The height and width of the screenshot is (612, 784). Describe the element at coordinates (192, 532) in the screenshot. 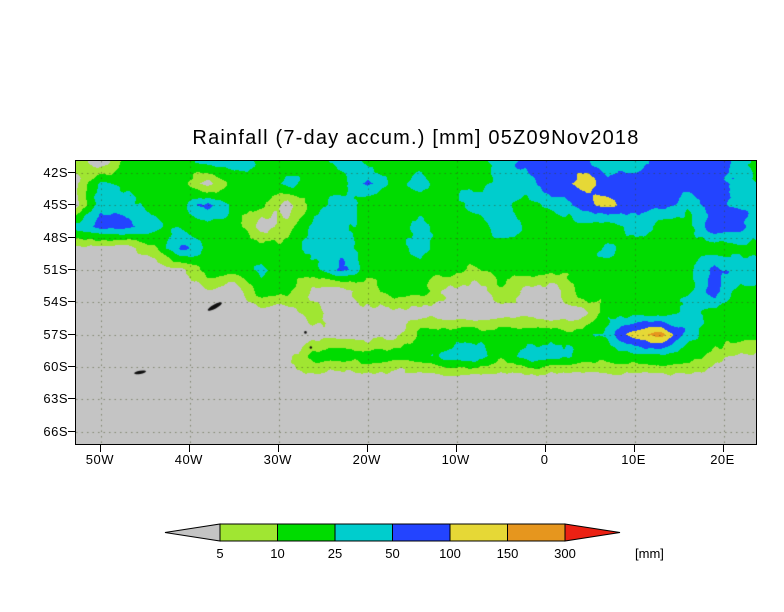

I see `colorbar-low-arrow` at that location.